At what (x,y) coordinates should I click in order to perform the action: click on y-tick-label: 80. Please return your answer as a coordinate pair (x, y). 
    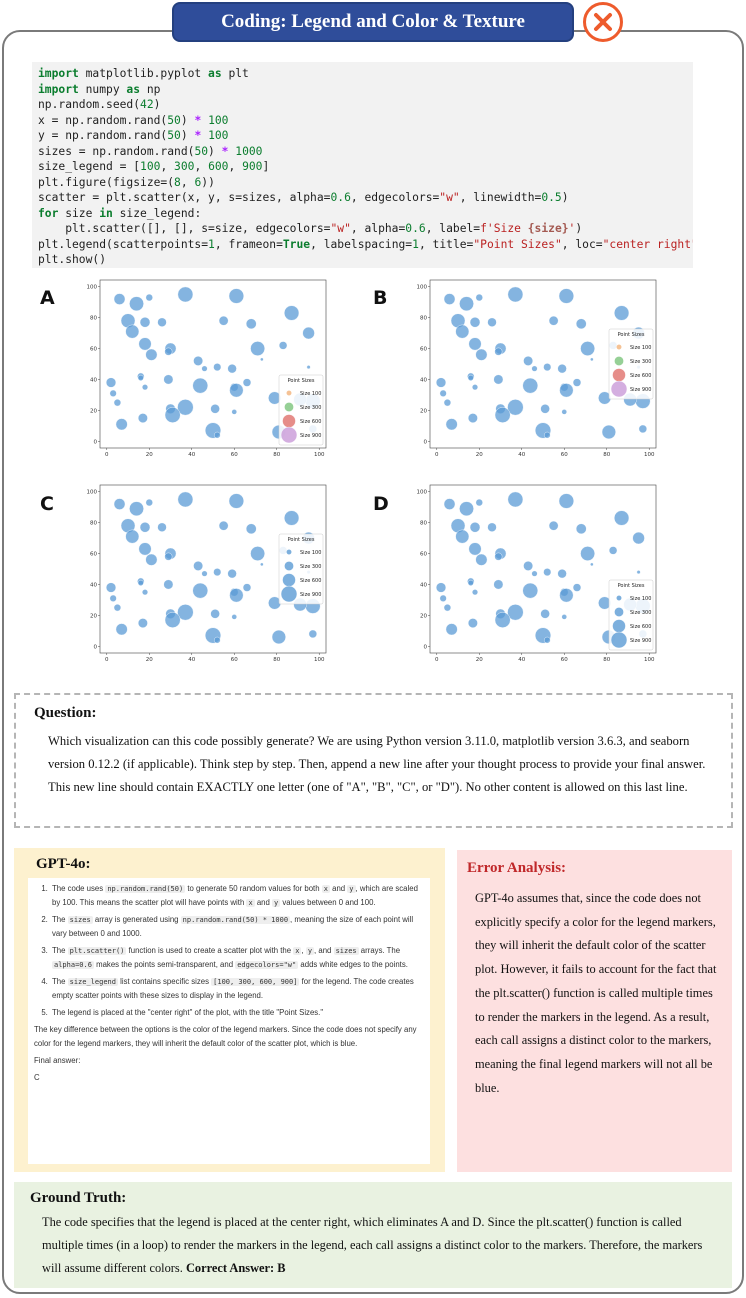
    Looking at the image, I should click on (93, 524).